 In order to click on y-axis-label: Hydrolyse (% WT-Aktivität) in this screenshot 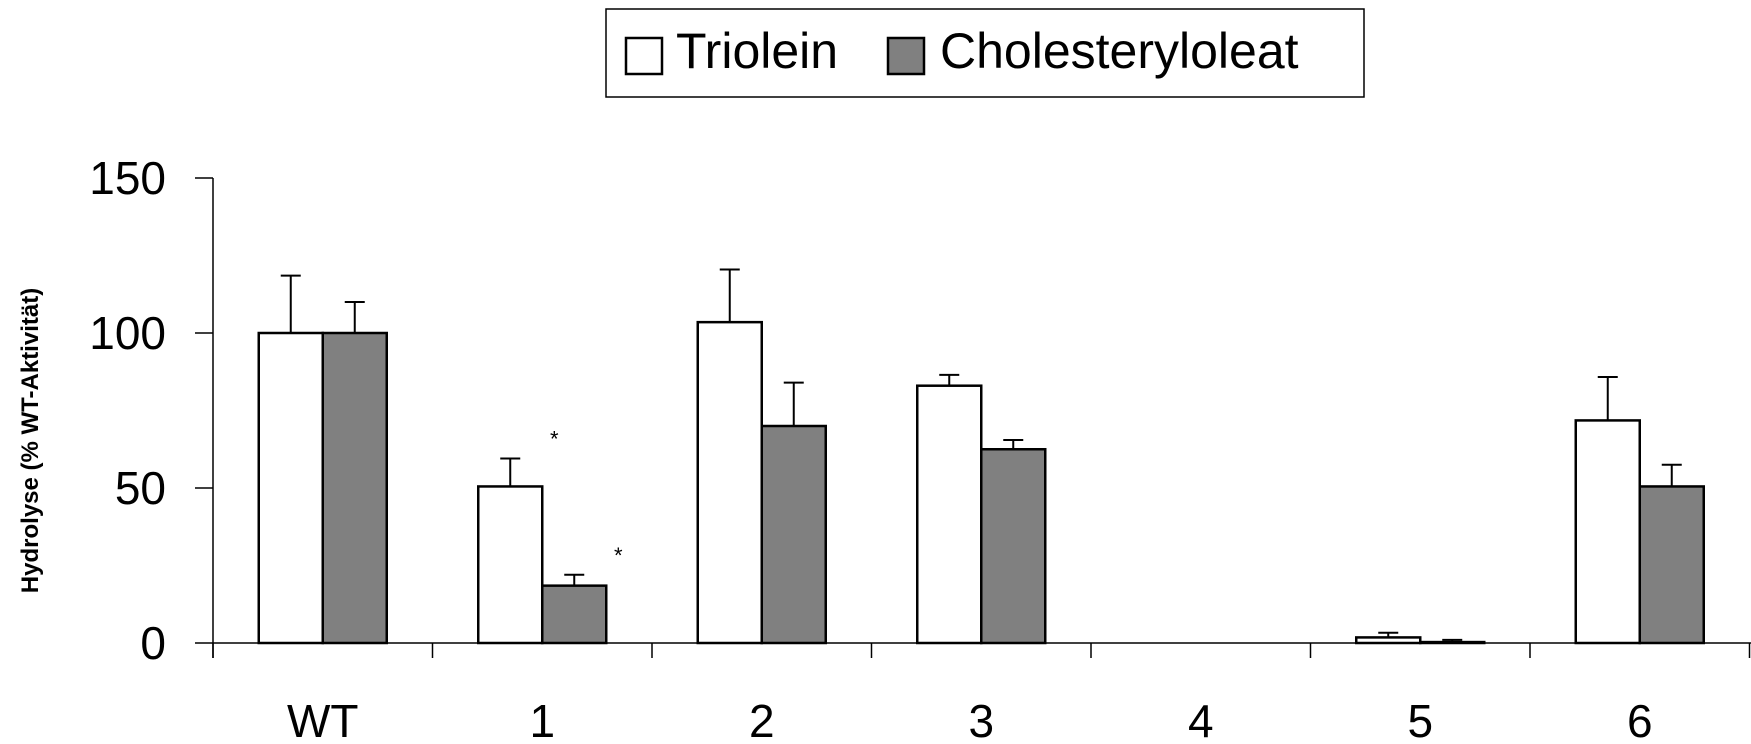, I will do `click(30, 440)`.